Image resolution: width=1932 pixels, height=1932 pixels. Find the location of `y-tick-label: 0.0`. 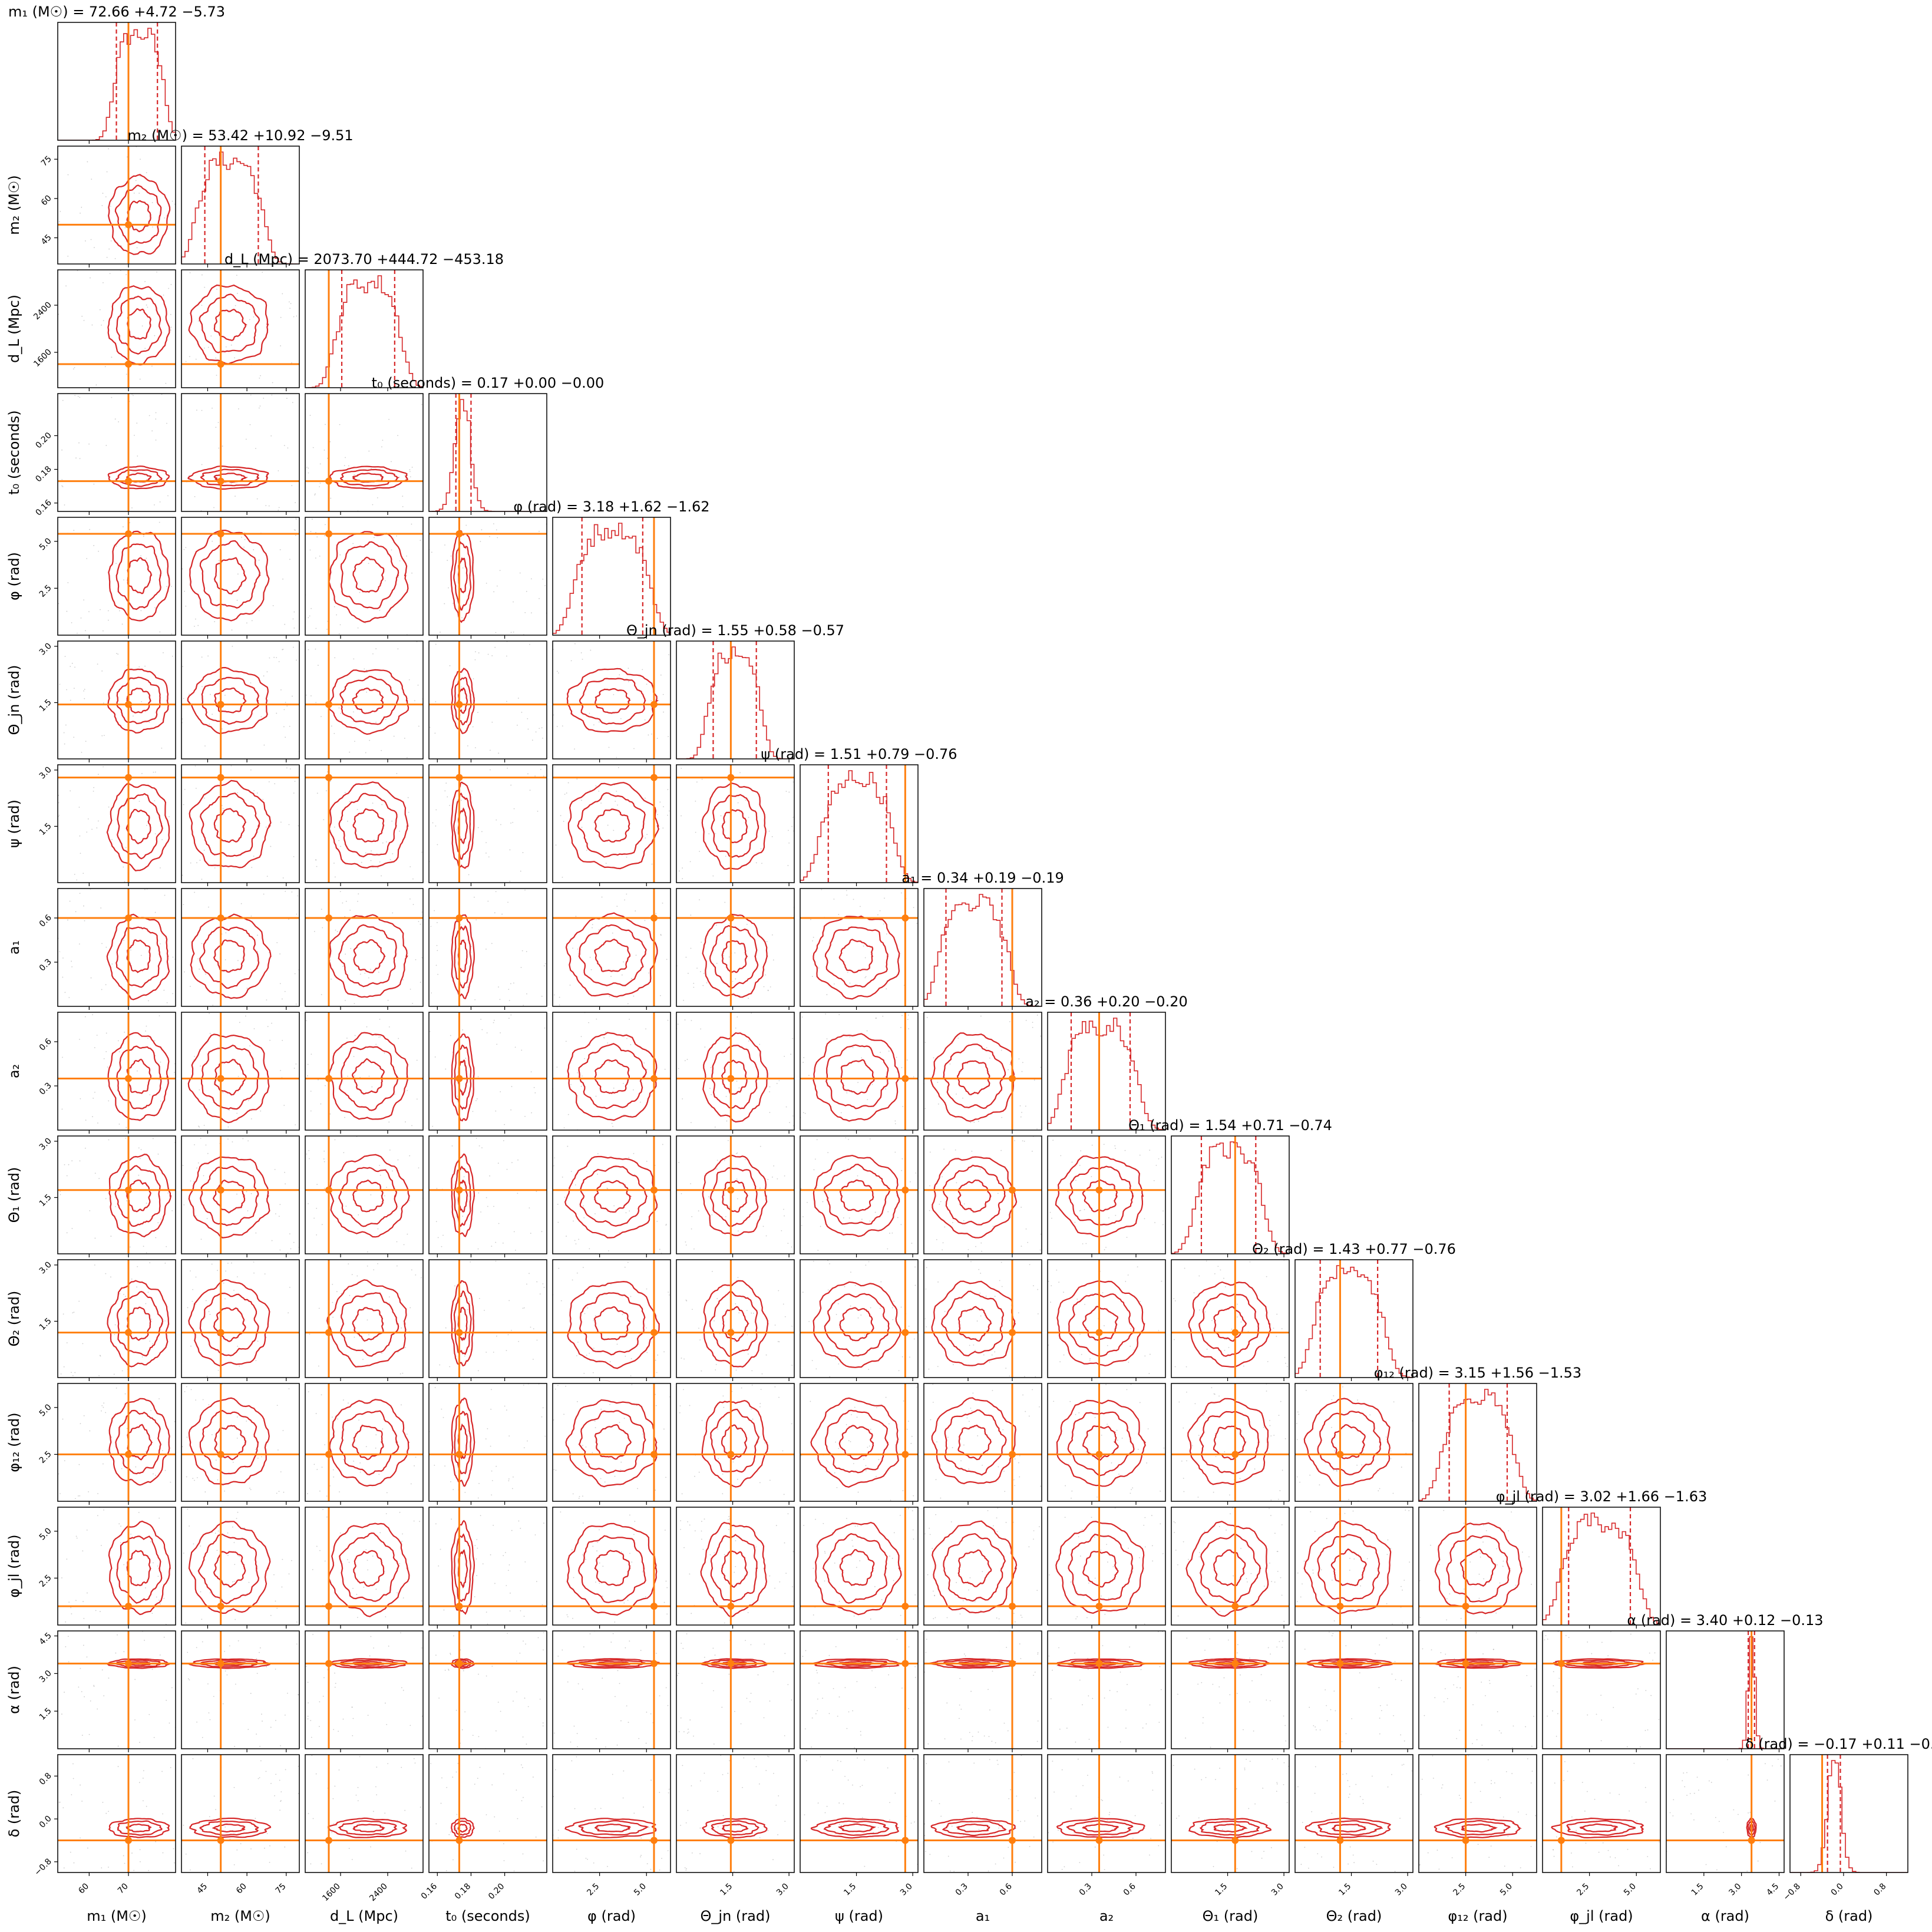

y-tick-label: 0.0 is located at coordinates (46, 1822).